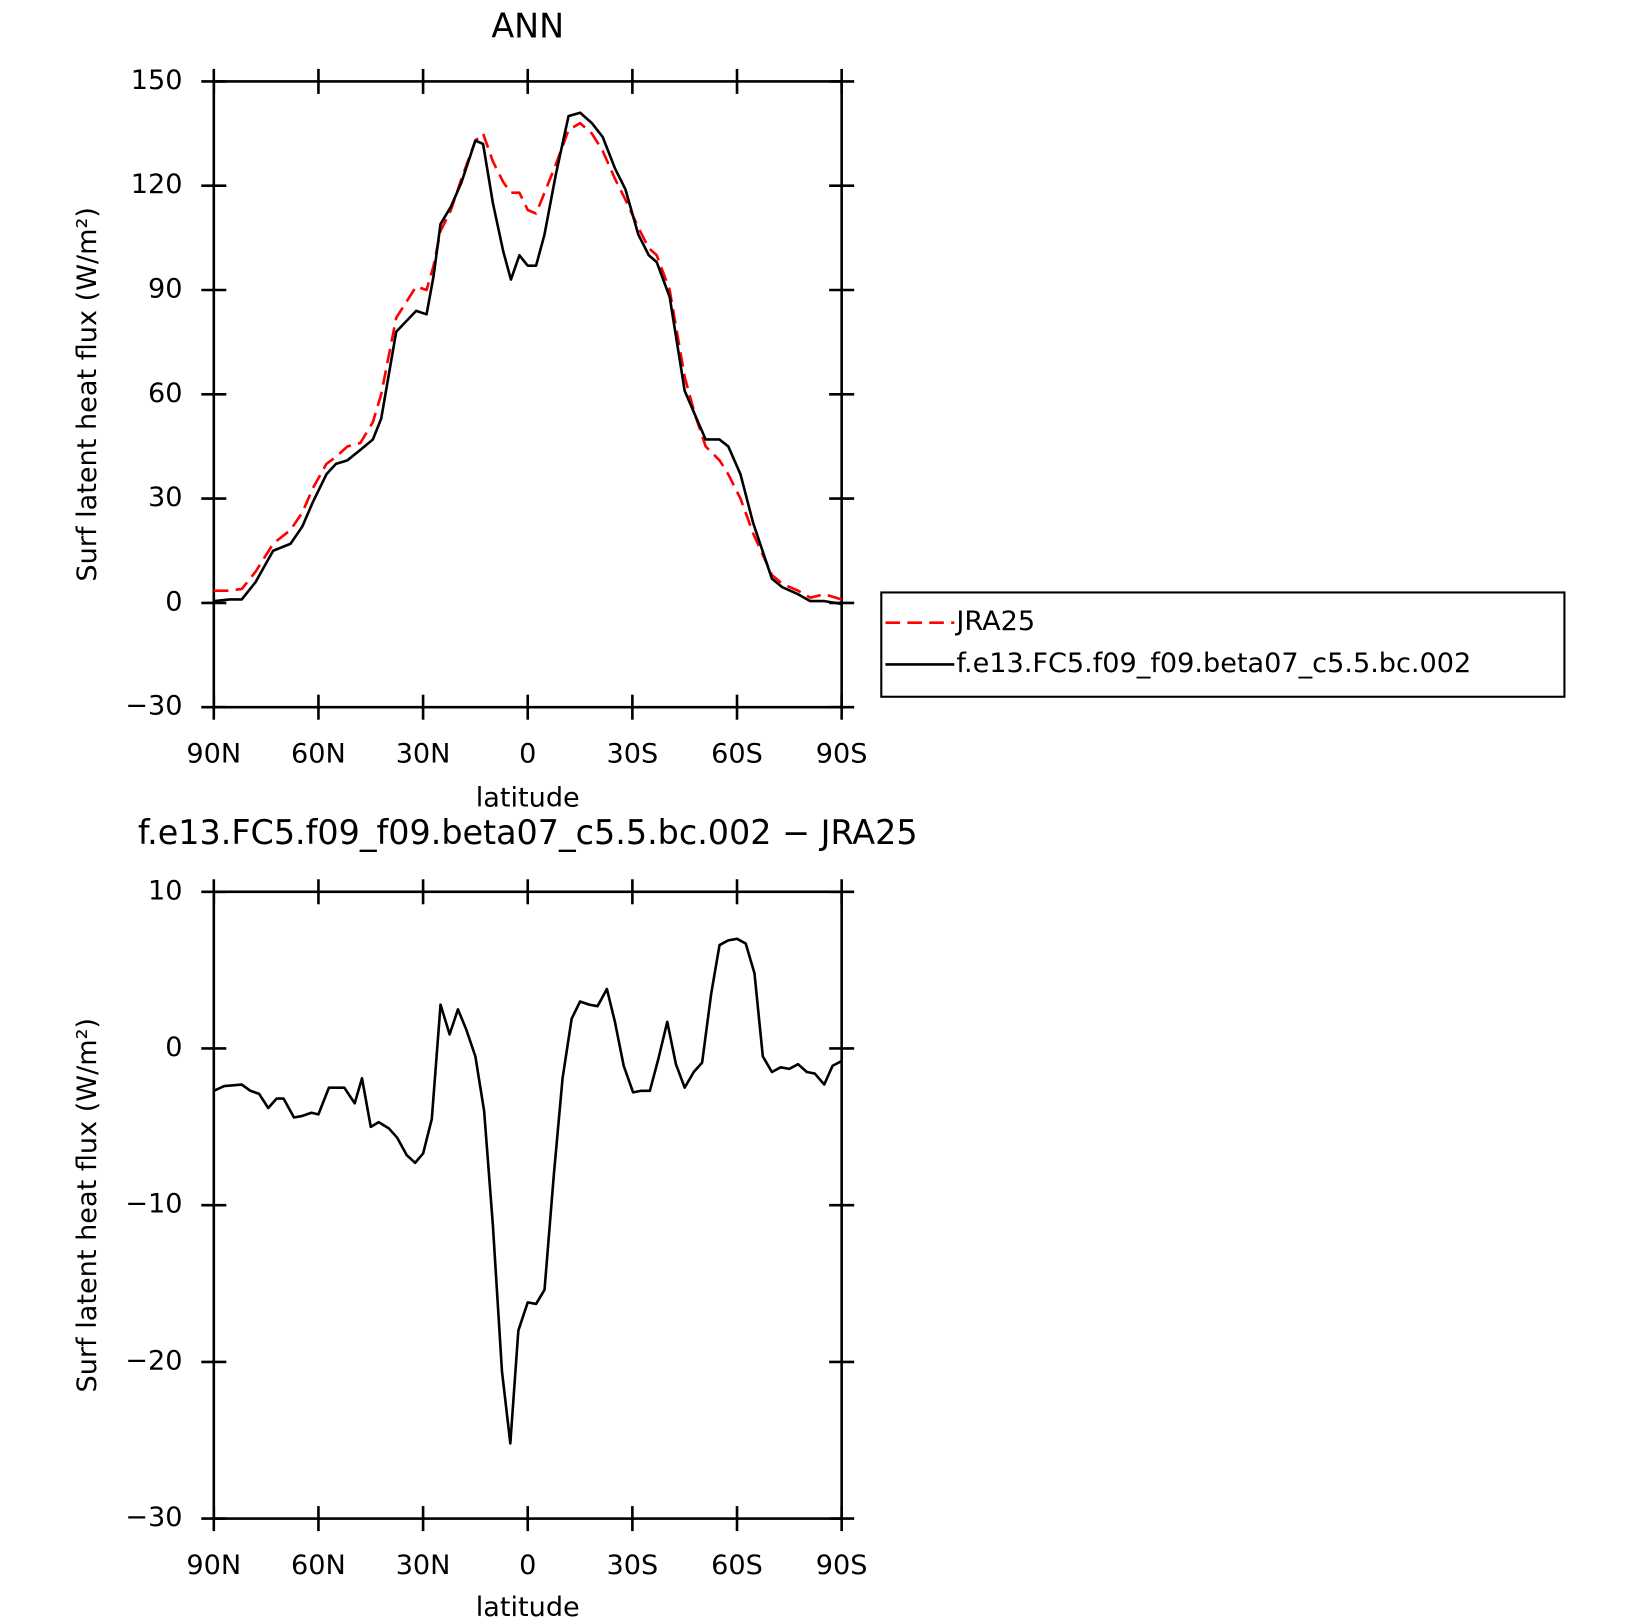 Image resolution: width=1627 pixels, height=1624 pixels. I want to click on legend-label: JRA25, so click(994, 621).